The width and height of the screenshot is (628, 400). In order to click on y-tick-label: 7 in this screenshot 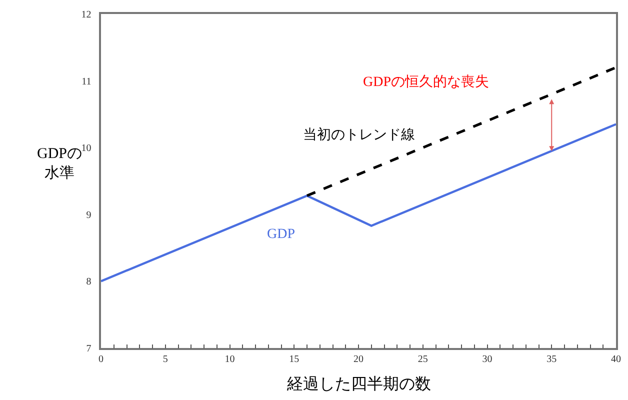, I will do `click(89, 349)`.